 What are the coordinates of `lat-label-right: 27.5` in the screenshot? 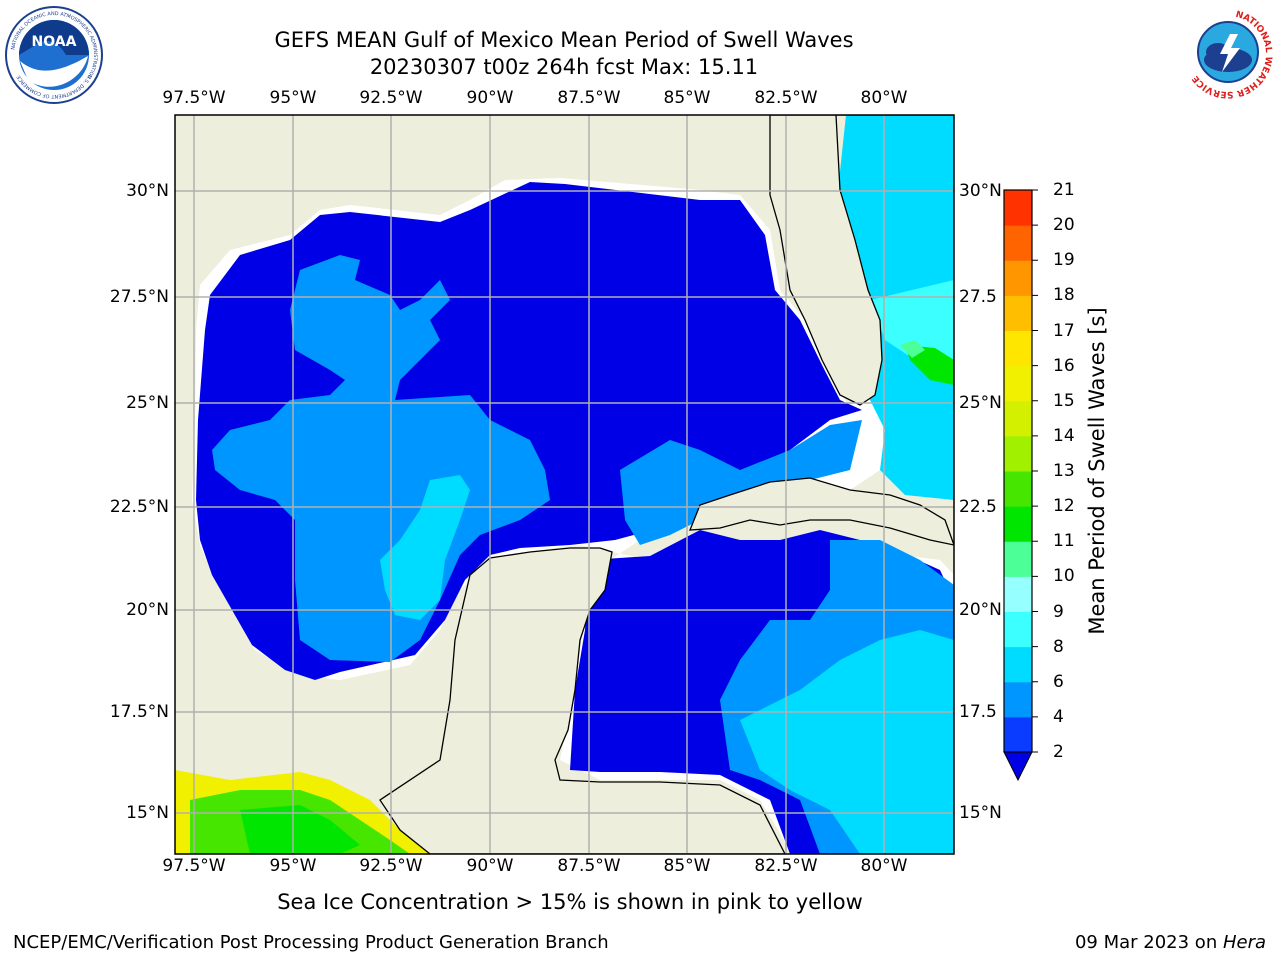 It's located at (978, 297).